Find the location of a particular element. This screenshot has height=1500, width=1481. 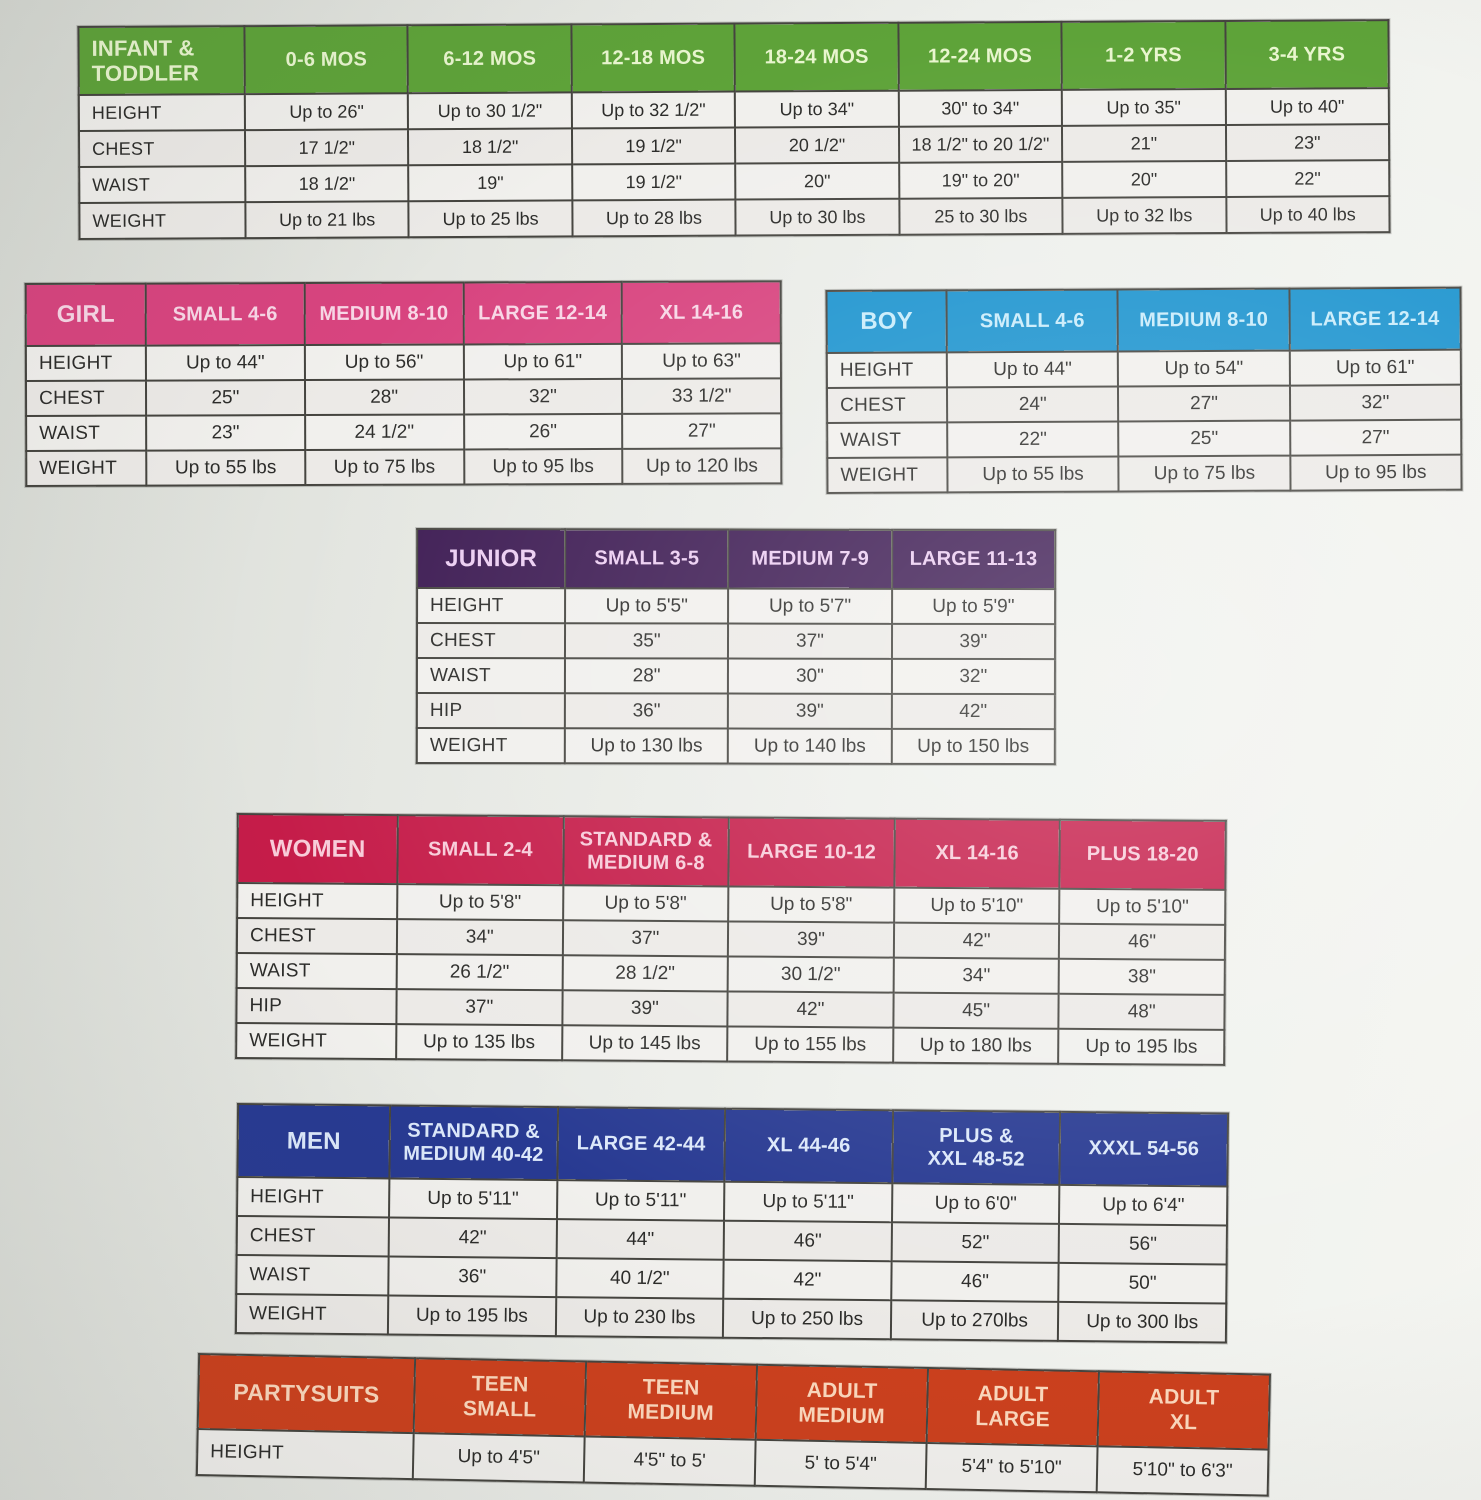

cell-value: 26 1/2" is located at coordinates (479, 972).